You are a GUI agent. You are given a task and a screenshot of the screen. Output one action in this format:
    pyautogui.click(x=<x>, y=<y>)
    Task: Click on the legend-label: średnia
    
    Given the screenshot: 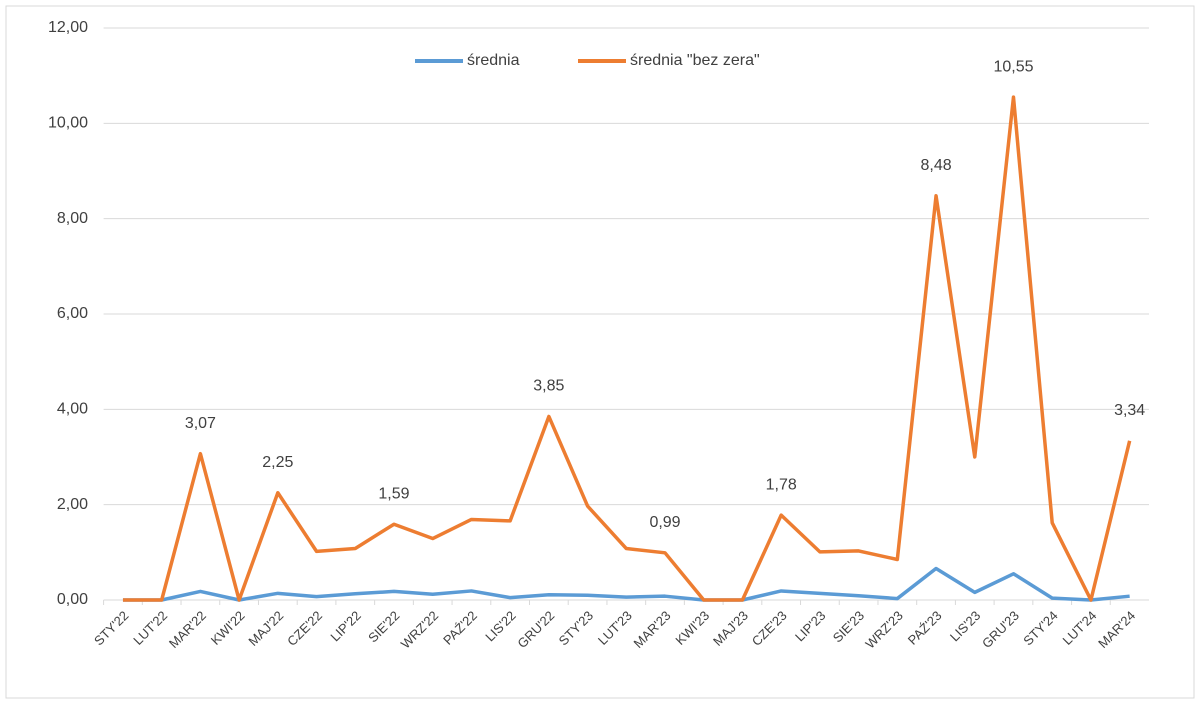 What is the action you would take?
    pyautogui.click(x=493, y=60)
    